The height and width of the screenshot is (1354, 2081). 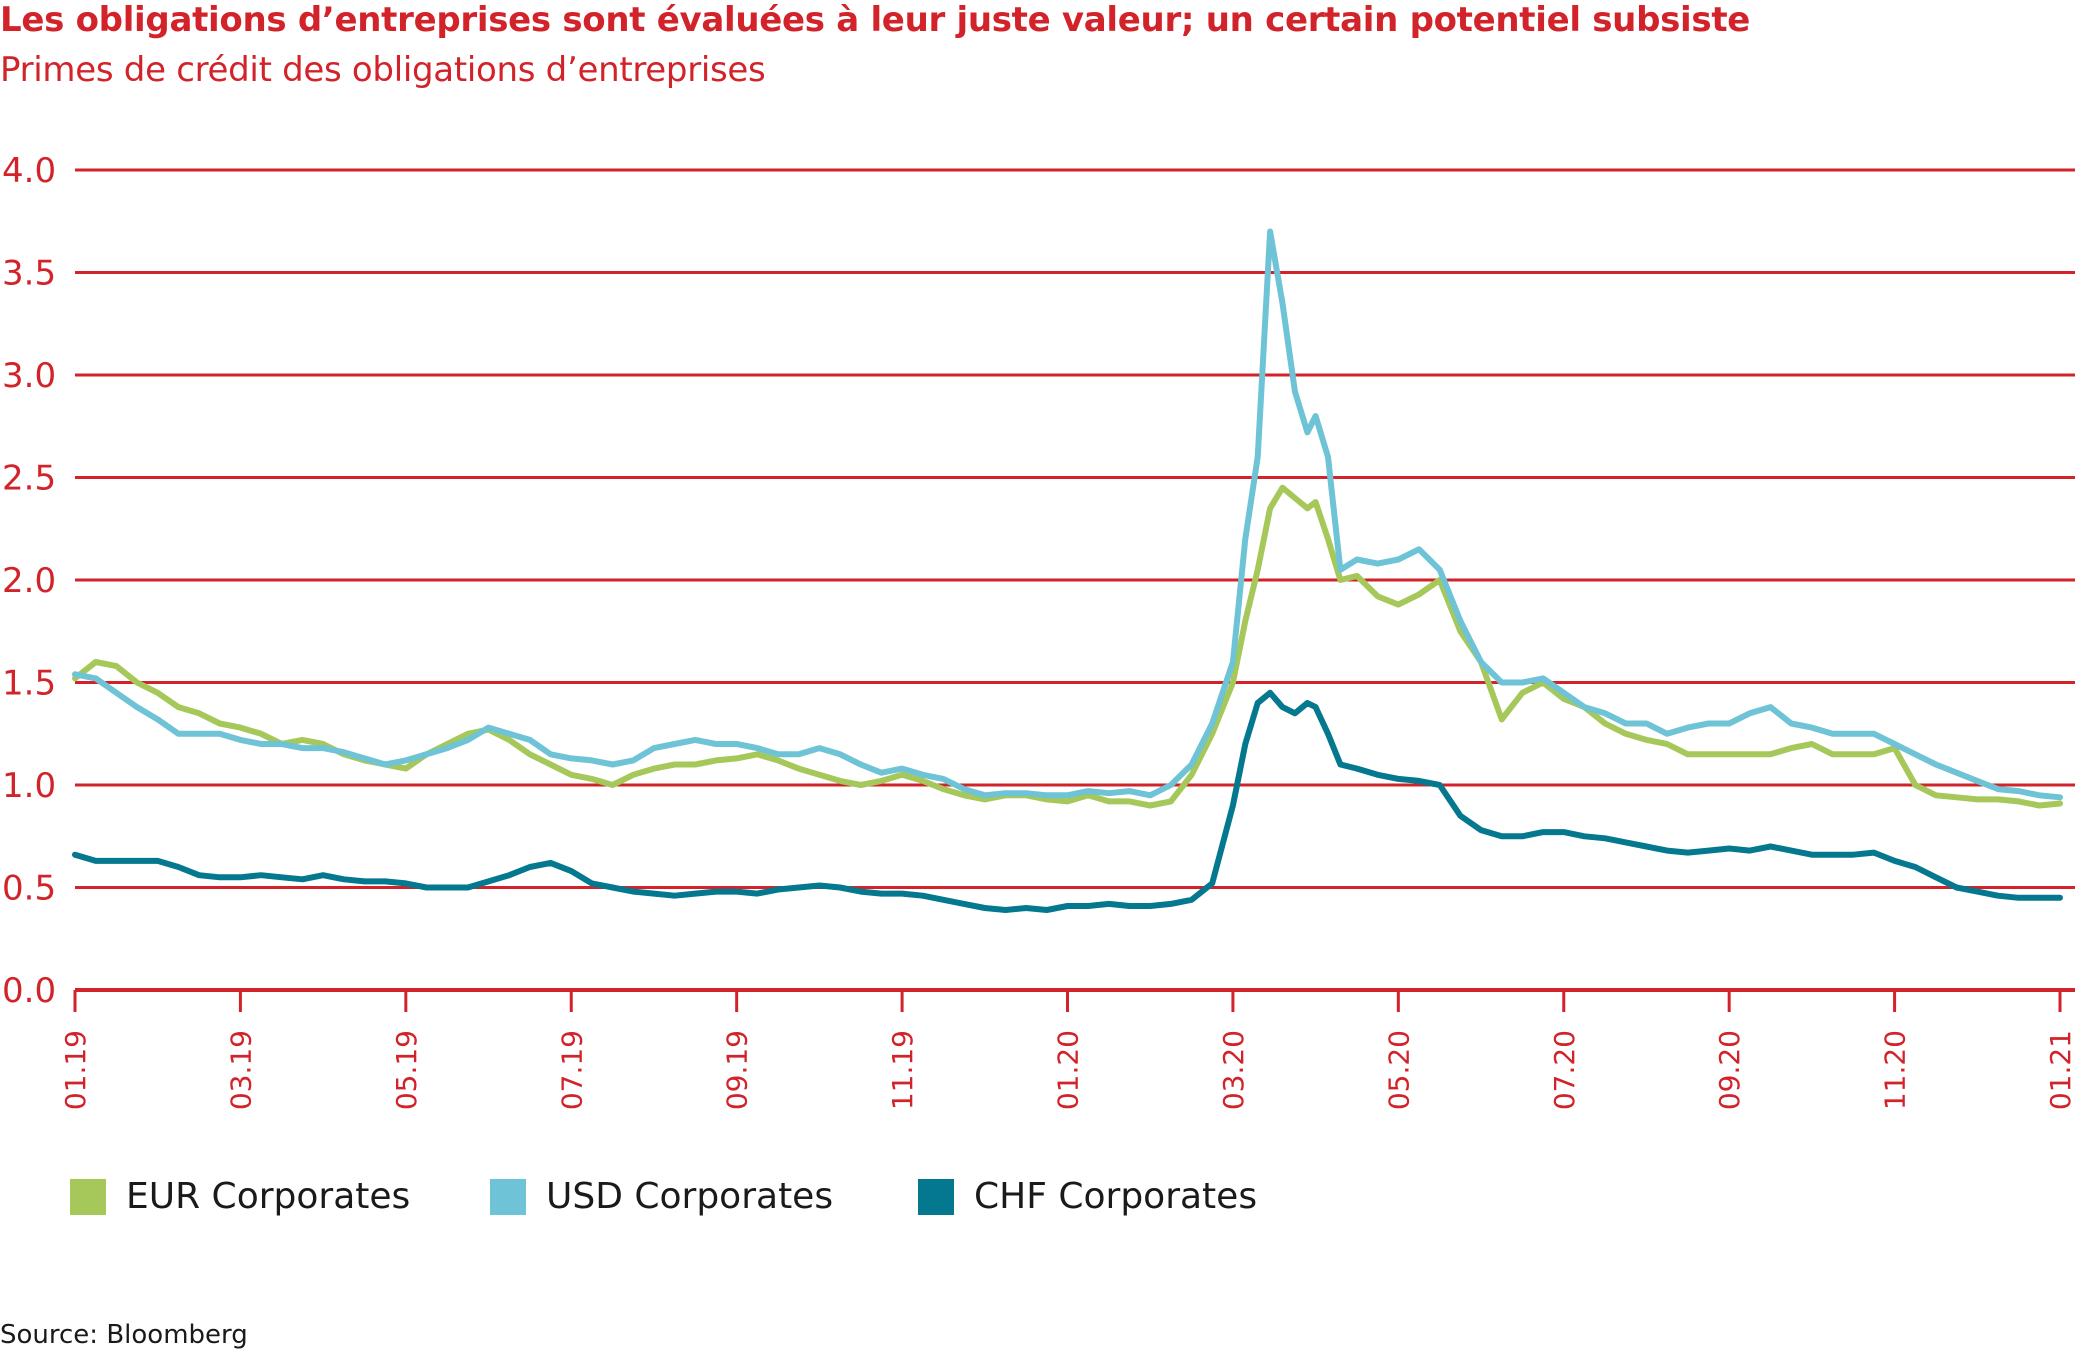 I want to click on y-tick-label: 2.0, so click(x=29, y=581).